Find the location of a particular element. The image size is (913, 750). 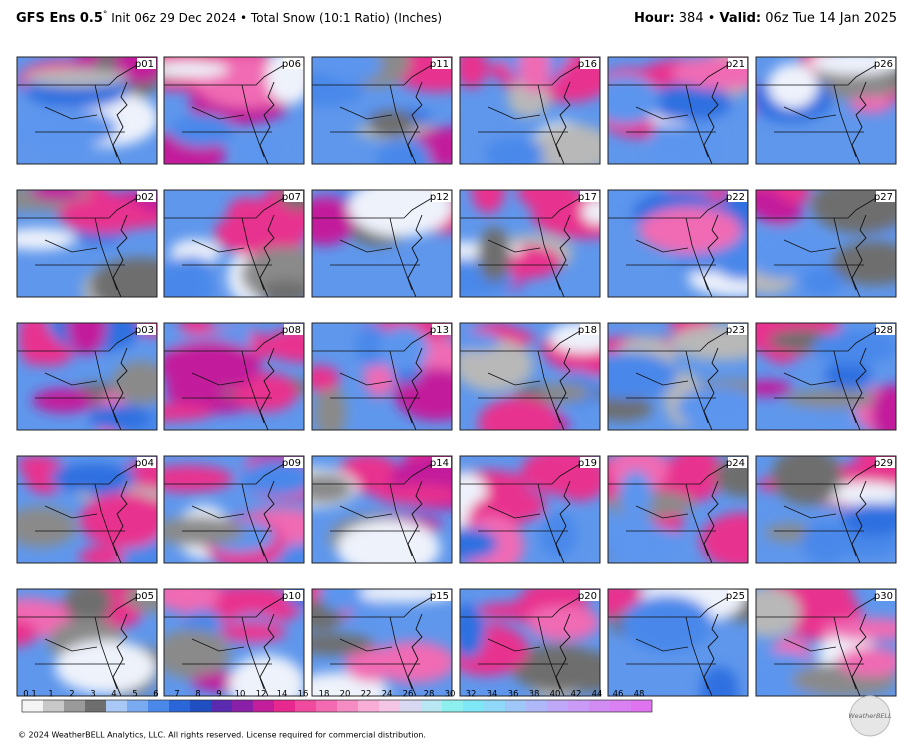

logo-text: WeatherBELL is located at coordinates (870, 716).